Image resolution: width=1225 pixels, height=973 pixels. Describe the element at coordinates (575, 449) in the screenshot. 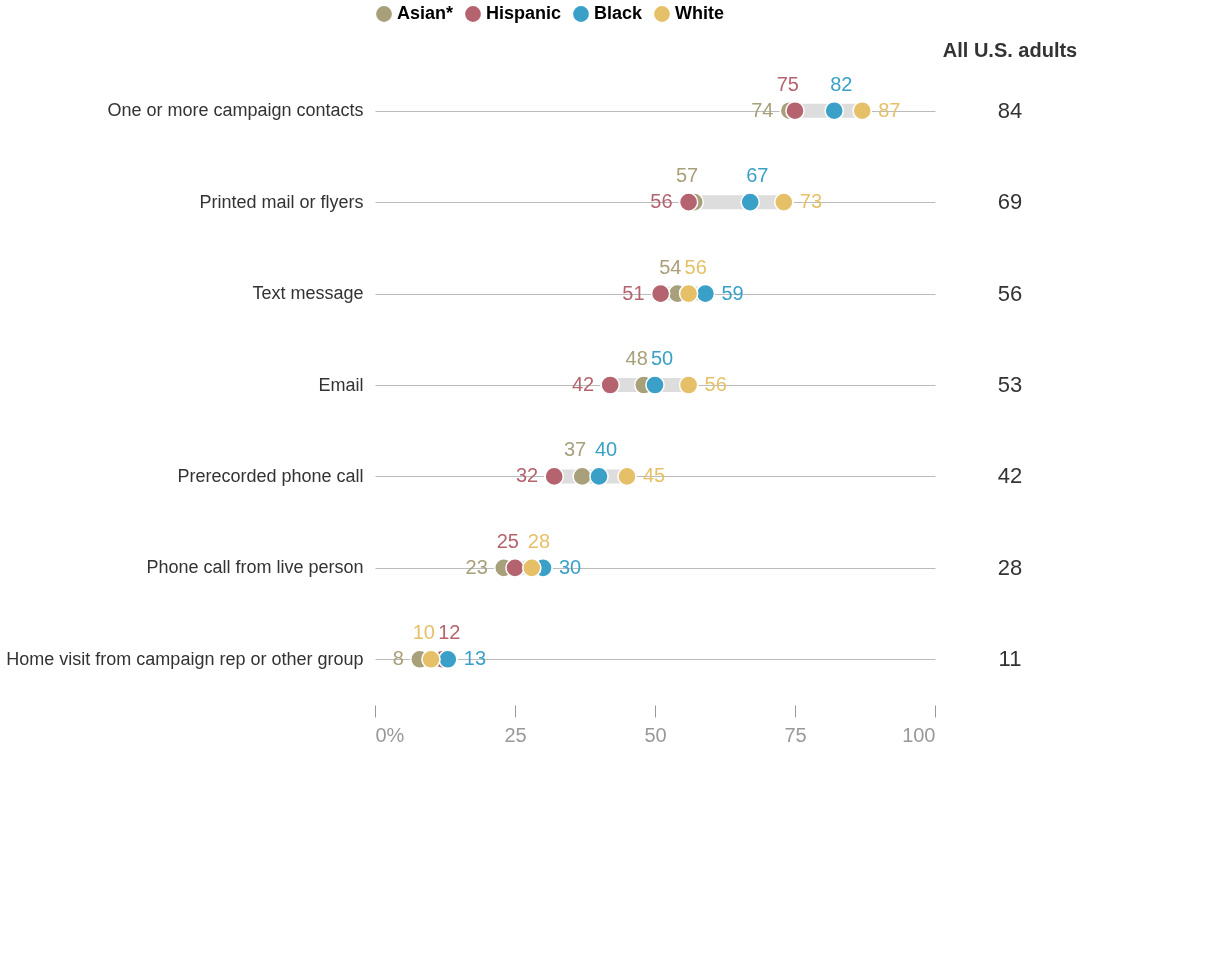

I see `data-label: 37` at that location.